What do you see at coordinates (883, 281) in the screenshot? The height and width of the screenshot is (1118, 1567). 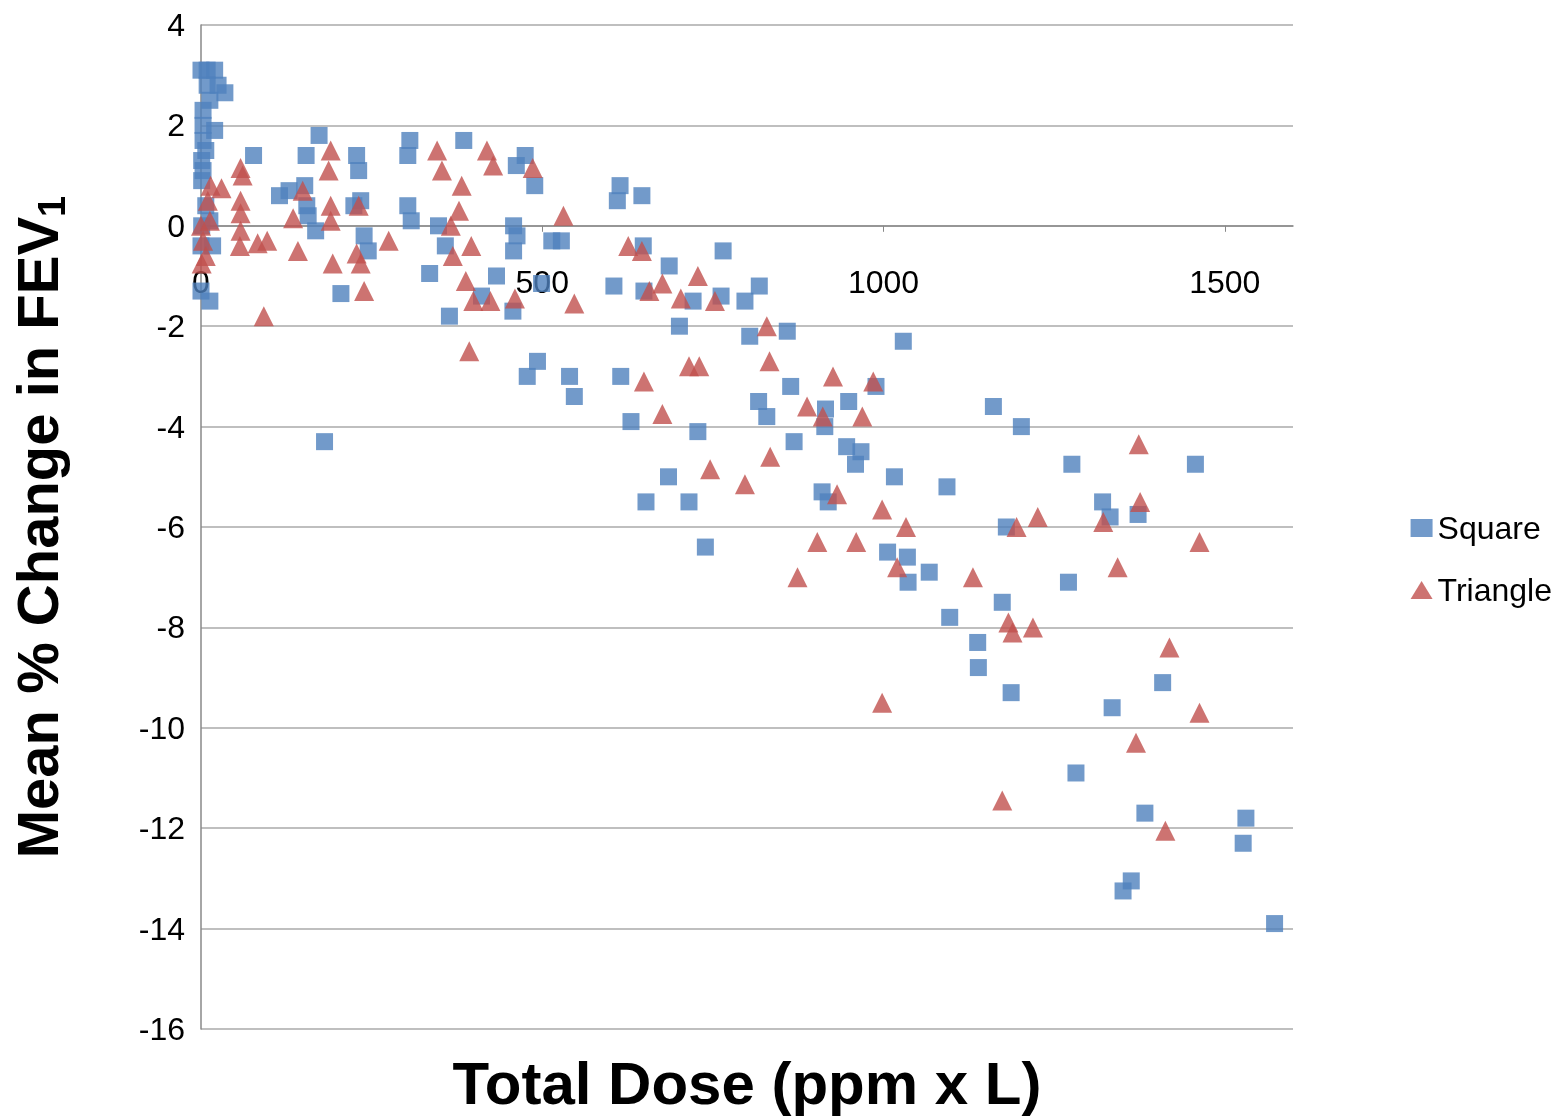 I see `x-tick-label: 1000` at bounding box center [883, 281].